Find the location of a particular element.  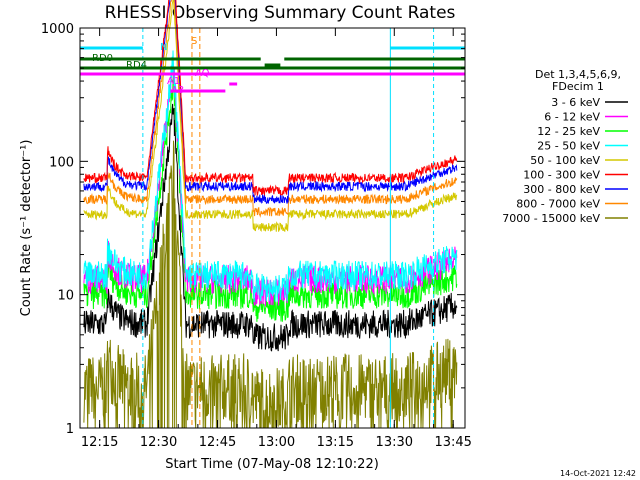

x-axis-label: Start Time (07-May-08 12:10:22) is located at coordinates (272, 464).